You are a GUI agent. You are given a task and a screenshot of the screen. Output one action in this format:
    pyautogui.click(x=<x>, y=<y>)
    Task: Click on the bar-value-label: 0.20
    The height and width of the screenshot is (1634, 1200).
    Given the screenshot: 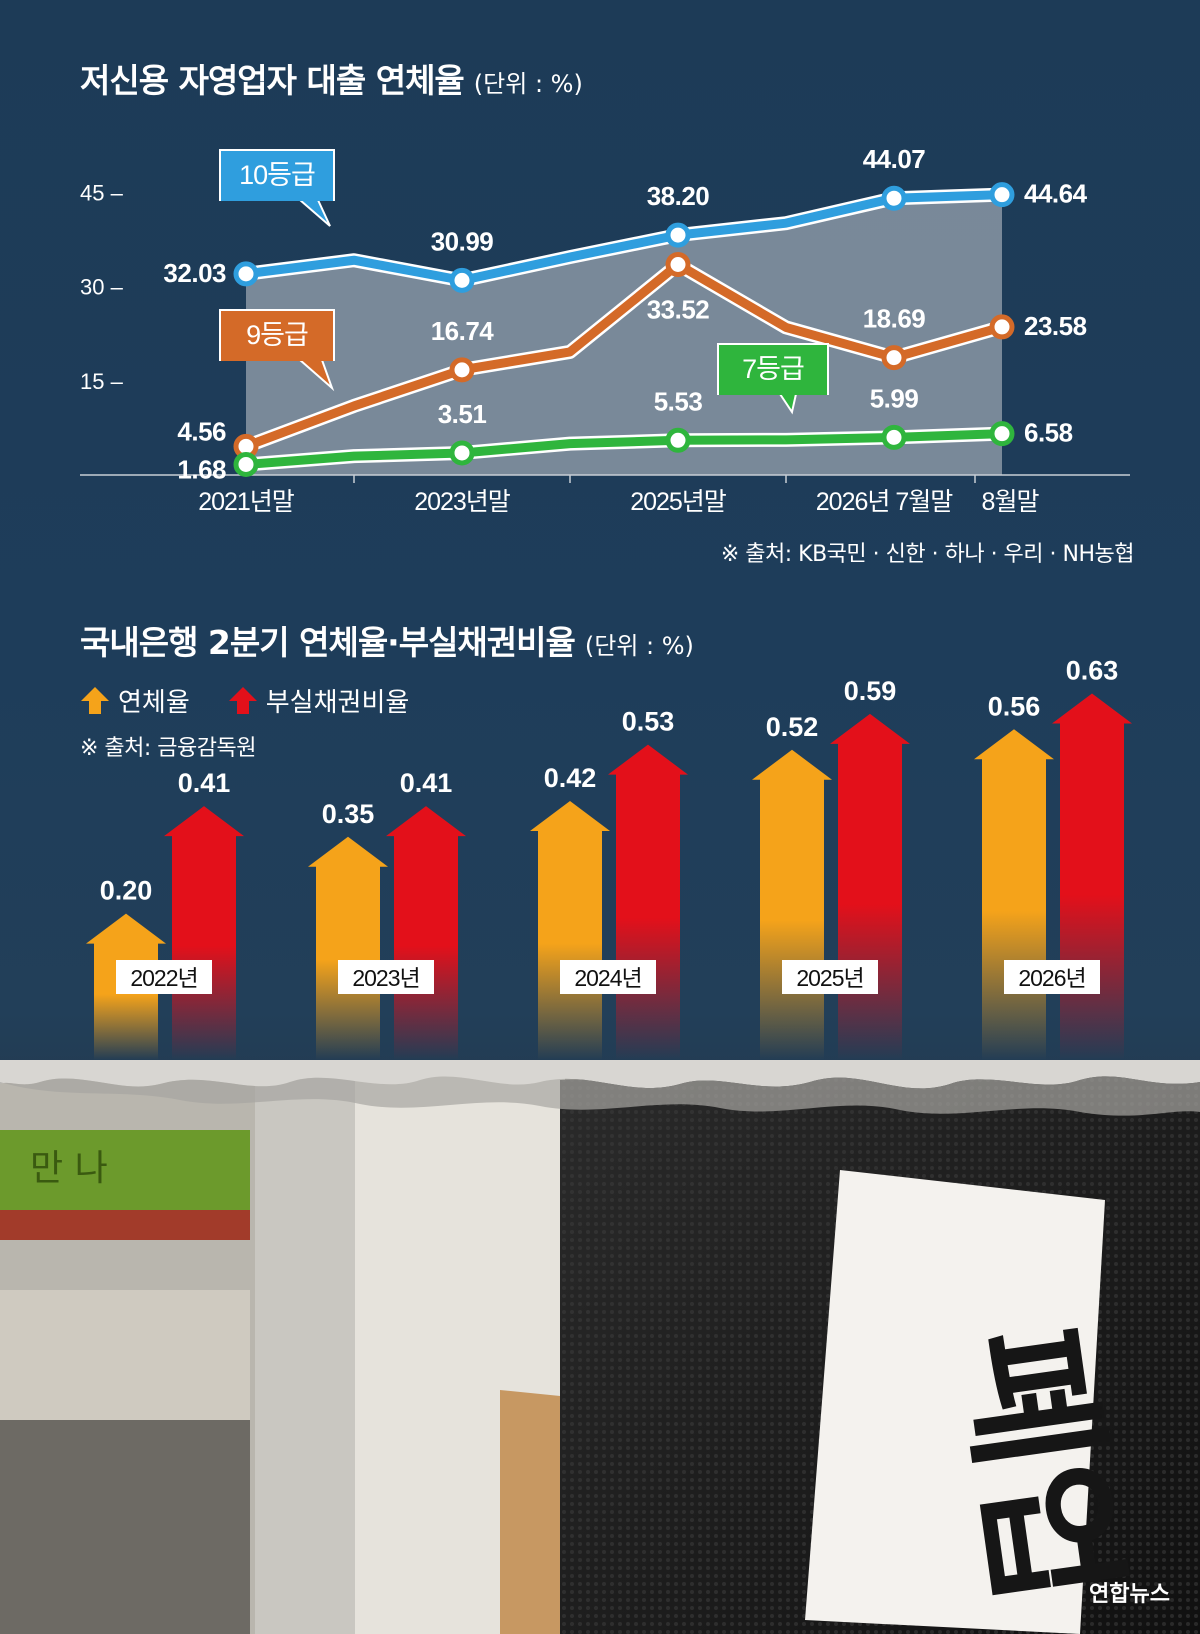 What is the action you would take?
    pyautogui.click(x=126, y=891)
    